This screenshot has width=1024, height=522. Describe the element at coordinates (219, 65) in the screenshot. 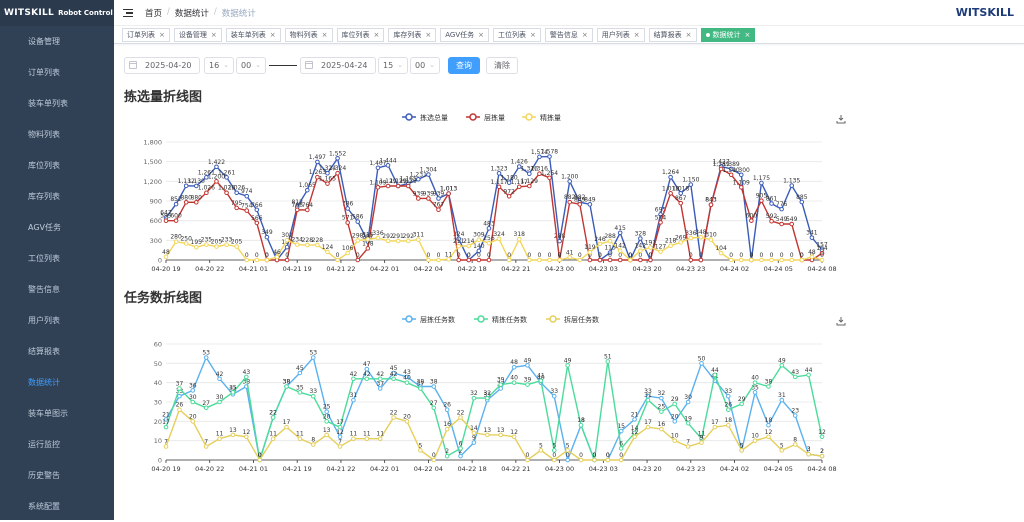

I see `start-hour-select: 16 ⌄` at that location.